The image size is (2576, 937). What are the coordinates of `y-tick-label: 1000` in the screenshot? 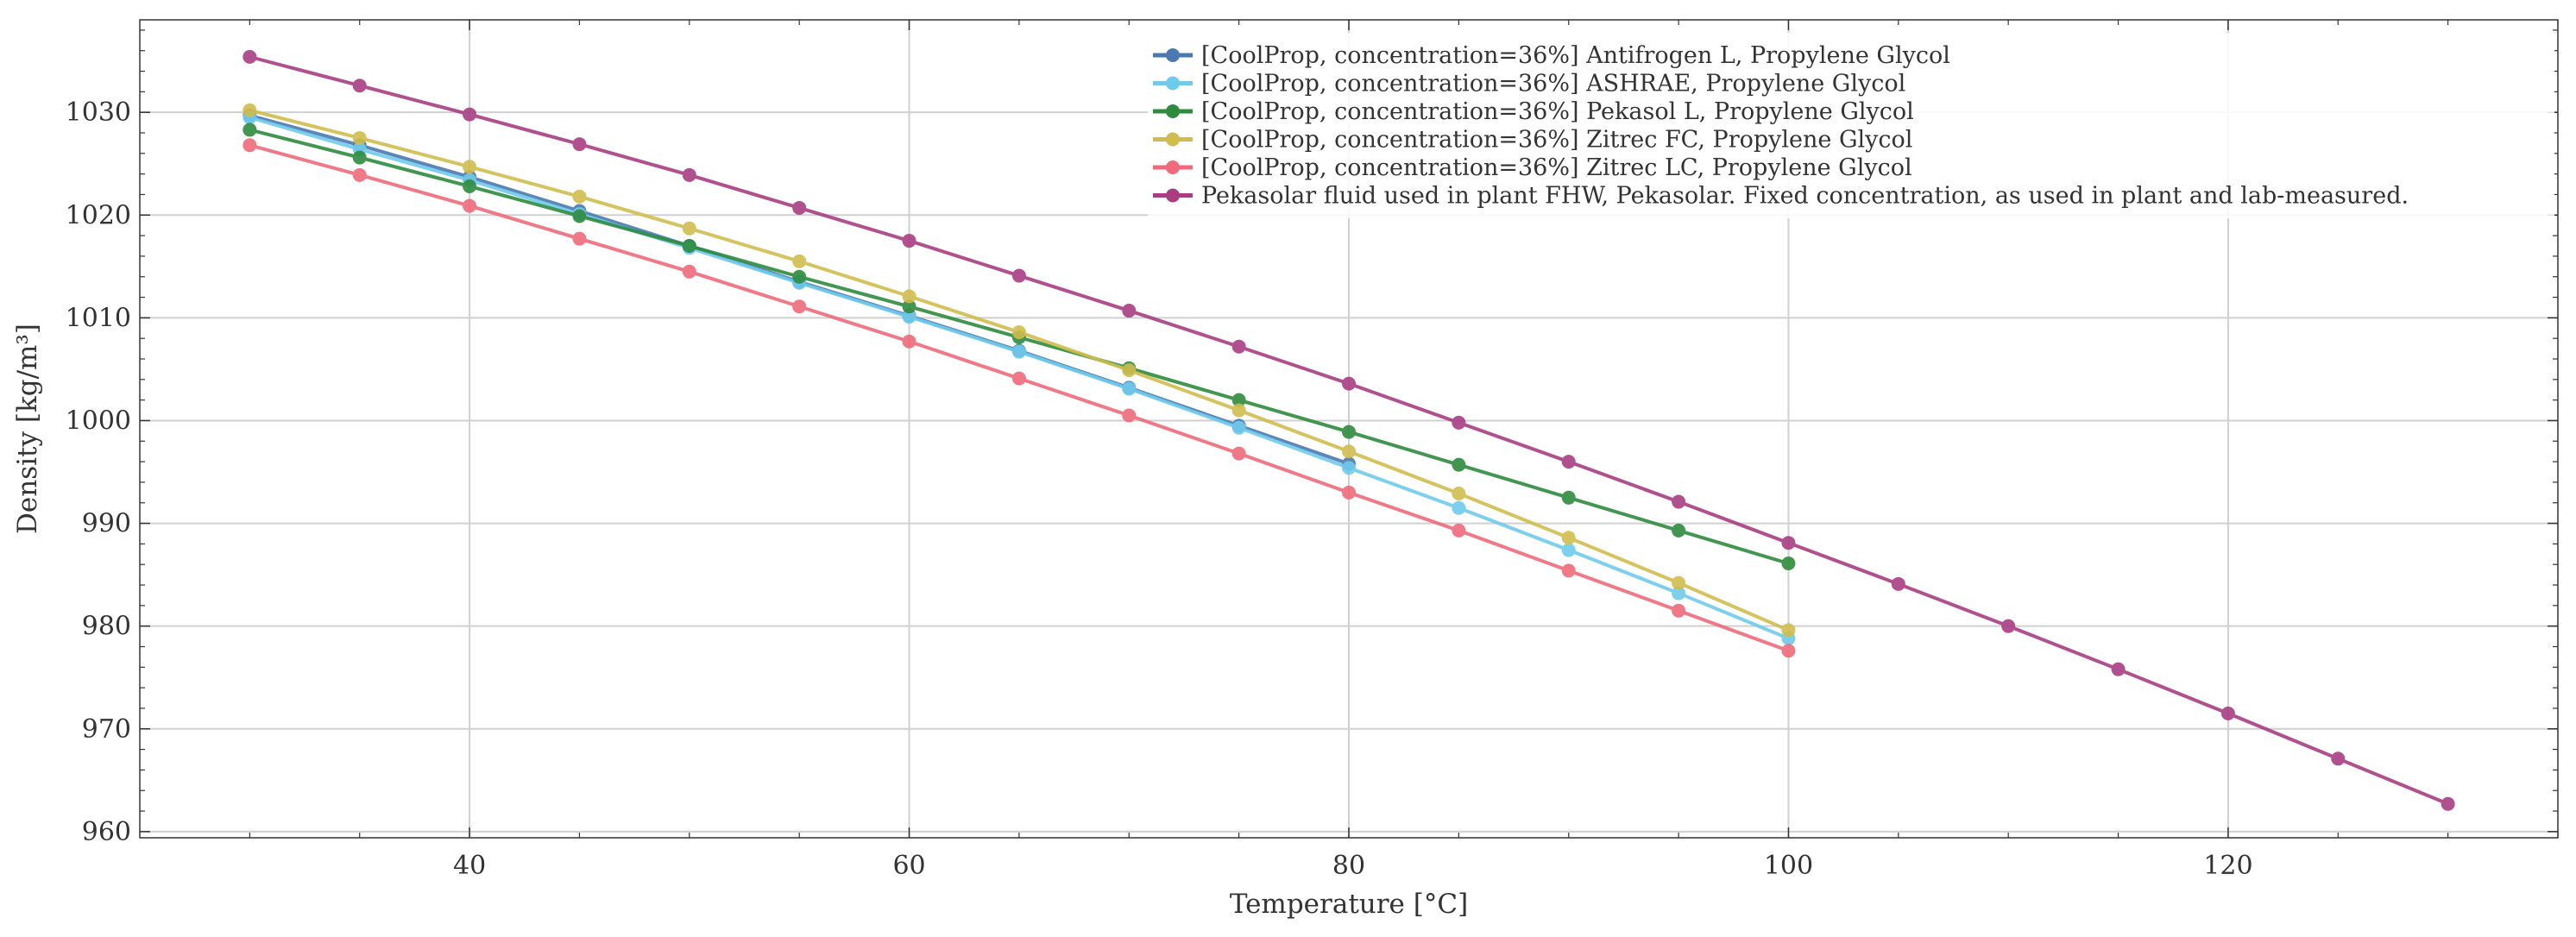 It's located at (98, 421).